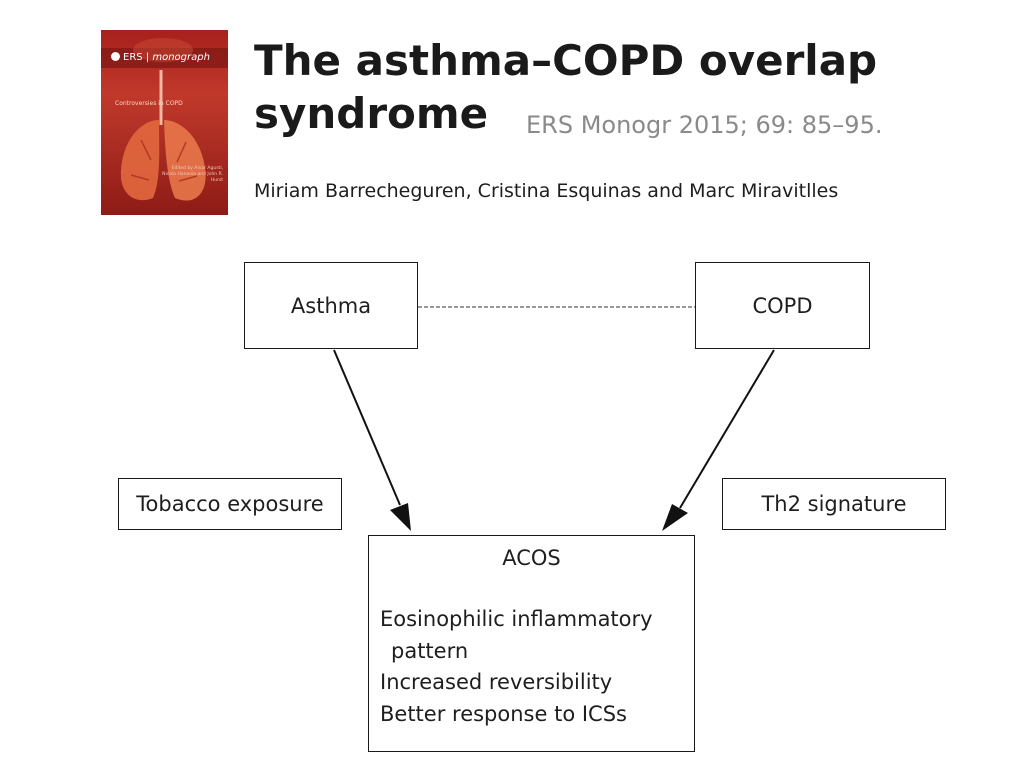  Describe the element at coordinates (727, 429) in the screenshot. I see `copd-to-acos-arrow` at that location.